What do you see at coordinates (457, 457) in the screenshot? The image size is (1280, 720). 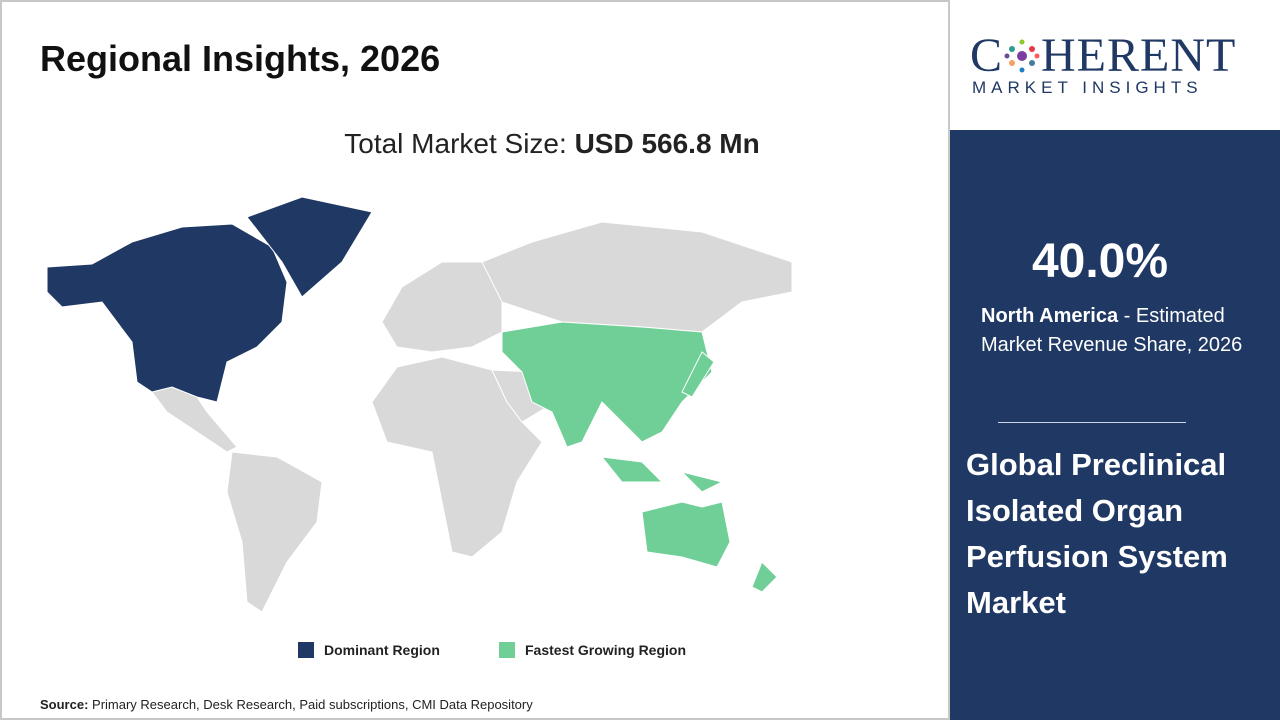 I see `africa` at bounding box center [457, 457].